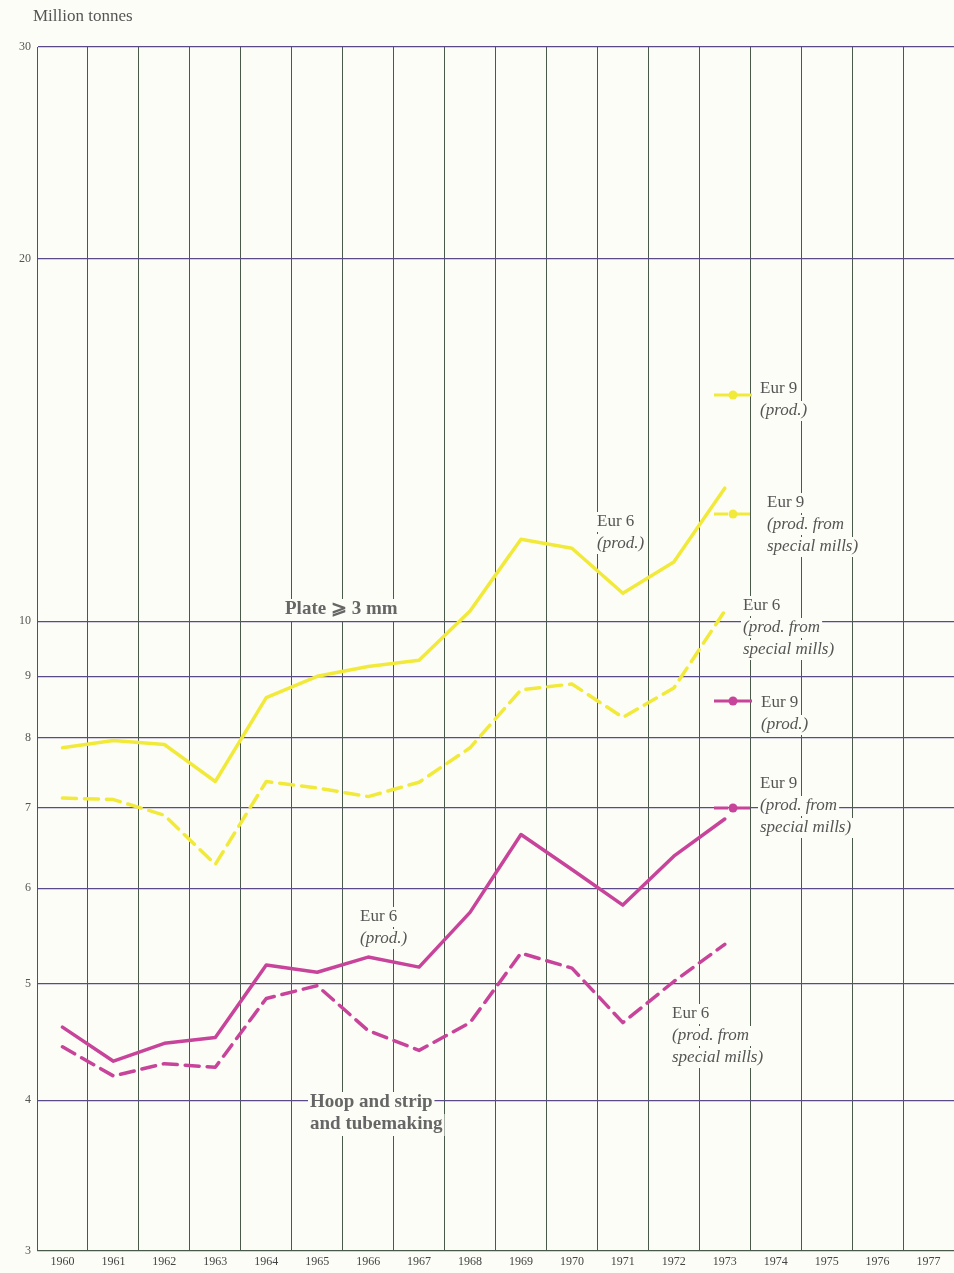 The image size is (954, 1273). What do you see at coordinates (317, 1260) in the screenshot?
I see `x-tick-label: 1965` at bounding box center [317, 1260].